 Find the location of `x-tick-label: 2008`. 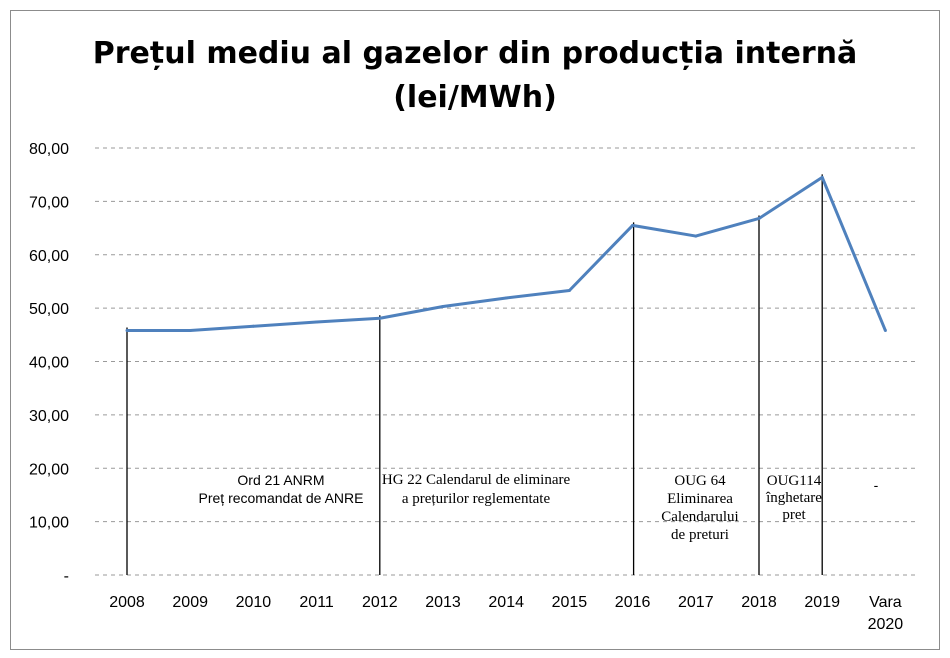

x-tick-label: 2008 is located at coordinates (127, 602).